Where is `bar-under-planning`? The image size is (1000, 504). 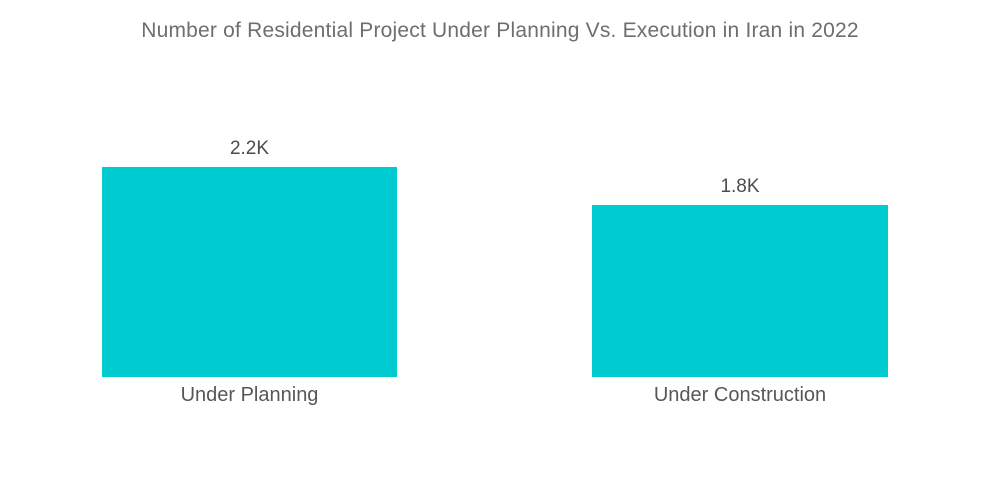 bar-under-planning is located at coordinates (249, 272).